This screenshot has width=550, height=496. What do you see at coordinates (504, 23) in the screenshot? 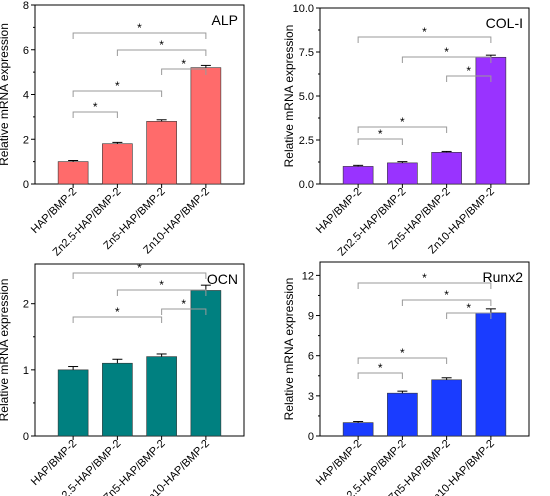
I see `panel-title: COL-I` at bounding box center [504, 23].